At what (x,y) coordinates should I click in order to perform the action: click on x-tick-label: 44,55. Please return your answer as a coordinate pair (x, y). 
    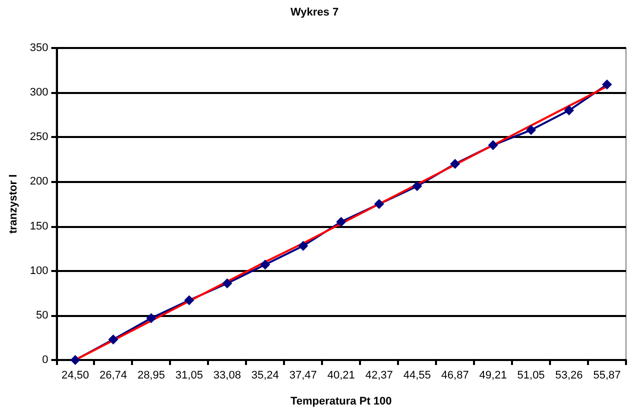
    Looking at the image, I should click on (417, 376).